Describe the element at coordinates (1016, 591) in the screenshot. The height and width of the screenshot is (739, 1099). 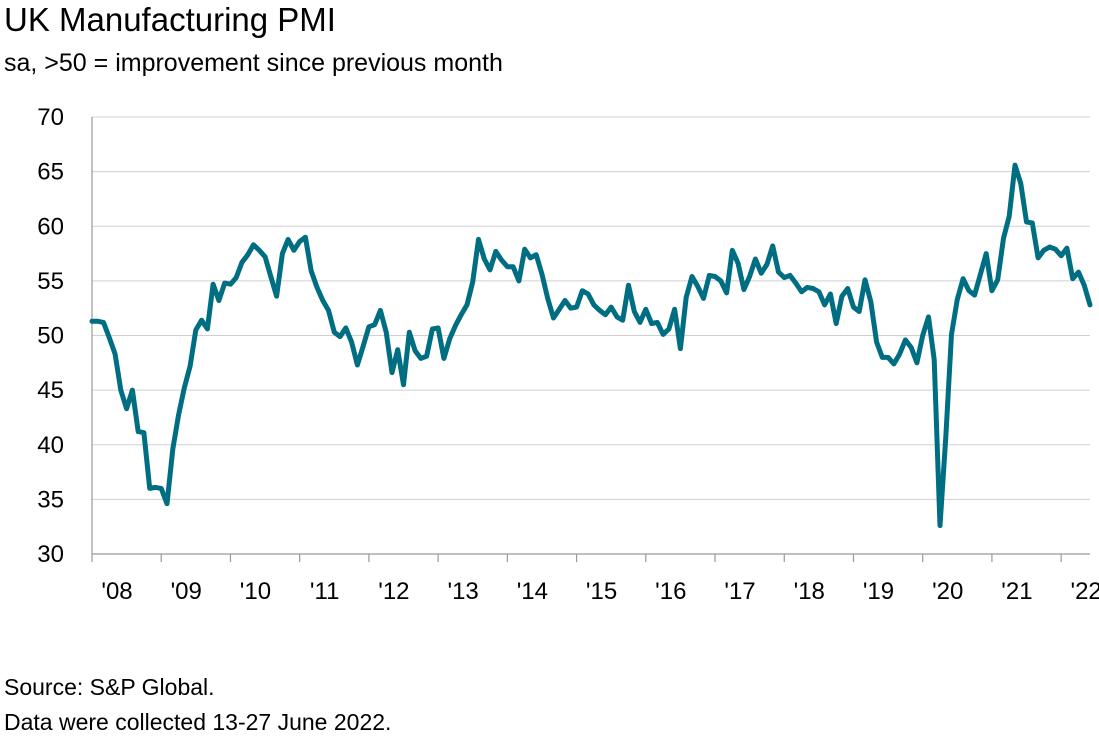
I see `x-tick-label: '21` at that location.